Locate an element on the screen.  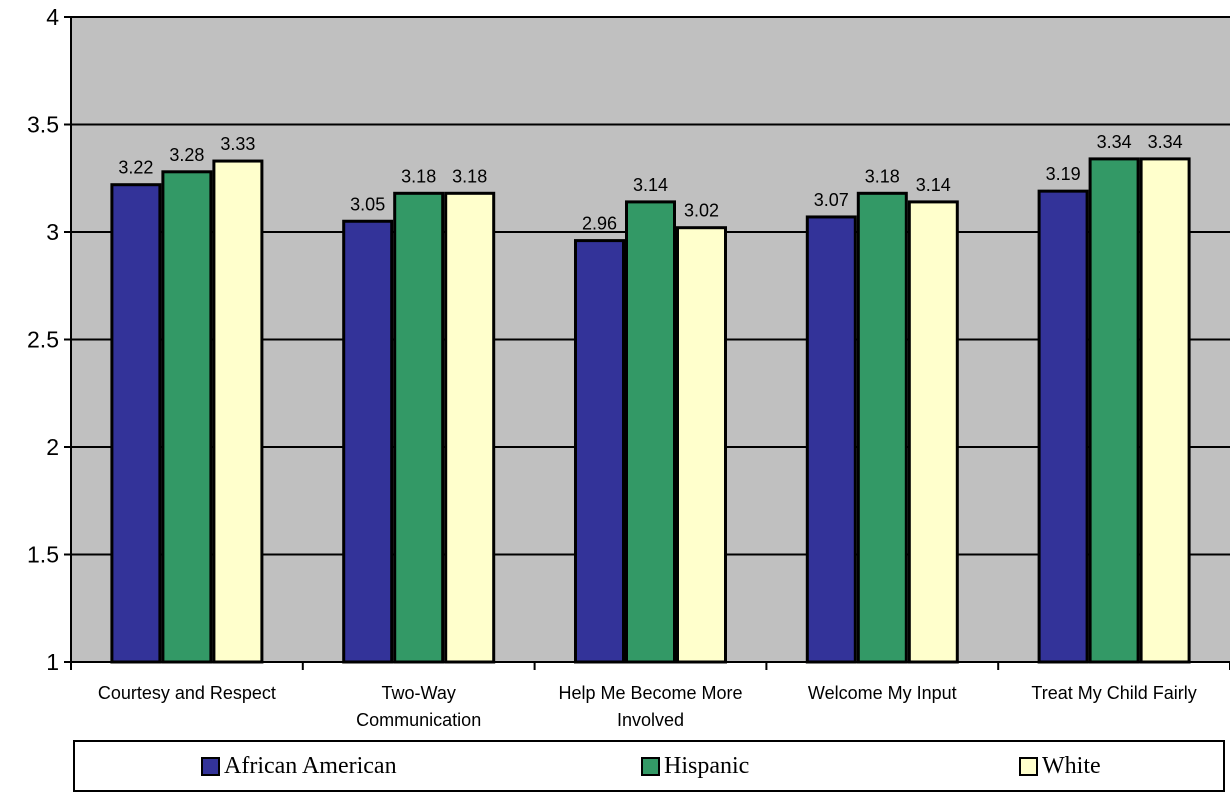
legend-item-african-american: African American is located at coordinates (299, 766).